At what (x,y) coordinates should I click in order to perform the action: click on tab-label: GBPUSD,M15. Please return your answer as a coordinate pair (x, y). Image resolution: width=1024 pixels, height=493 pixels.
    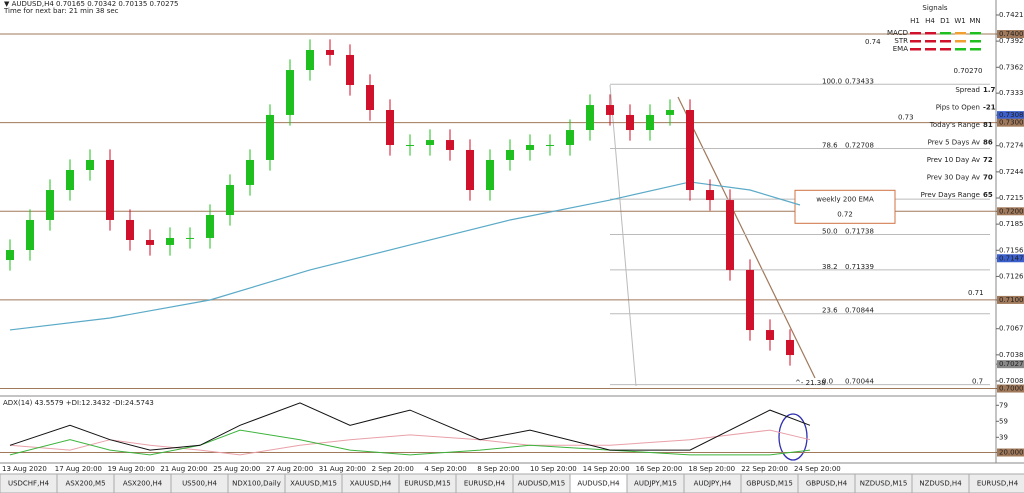
    Looking at the image, I should click on (769, 484).